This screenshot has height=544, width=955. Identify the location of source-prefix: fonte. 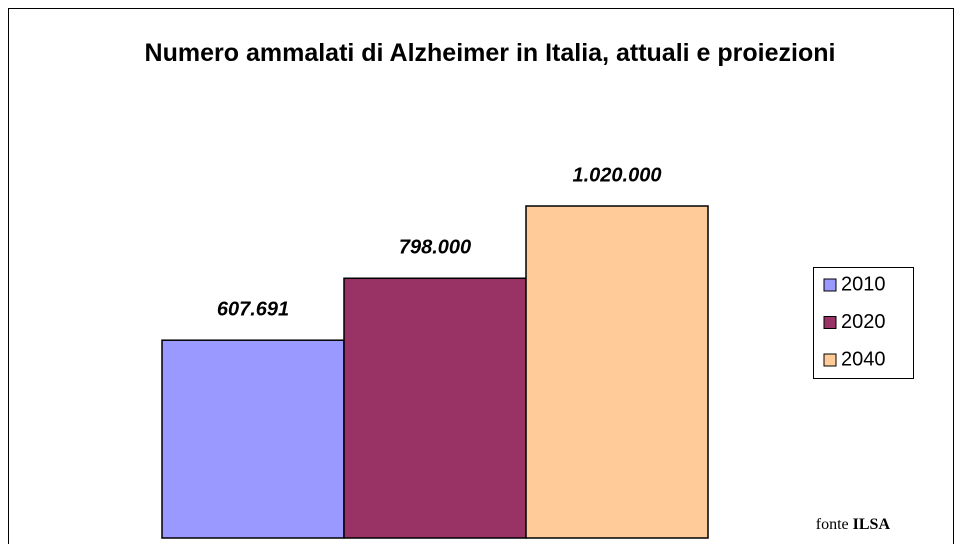
(832, 524).